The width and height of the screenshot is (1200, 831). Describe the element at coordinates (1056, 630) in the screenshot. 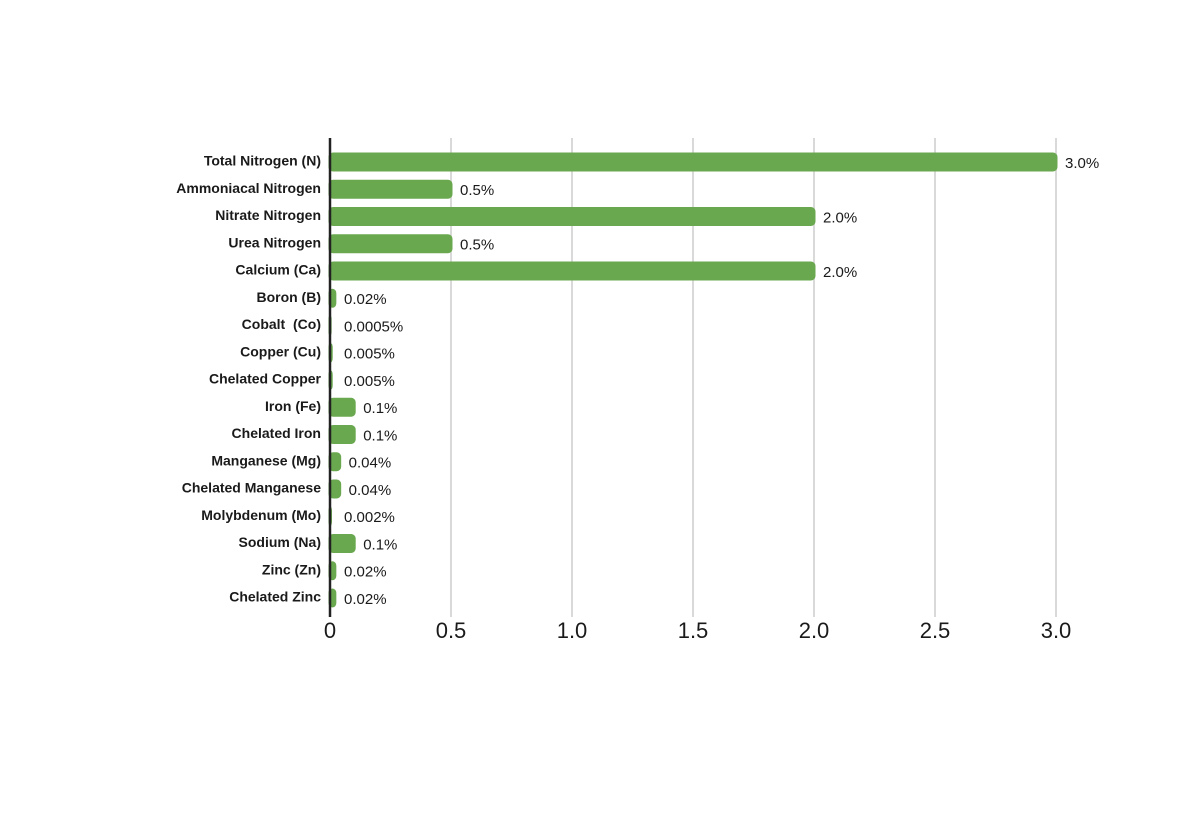

I see `x-tick-label: 3.0` at that location.